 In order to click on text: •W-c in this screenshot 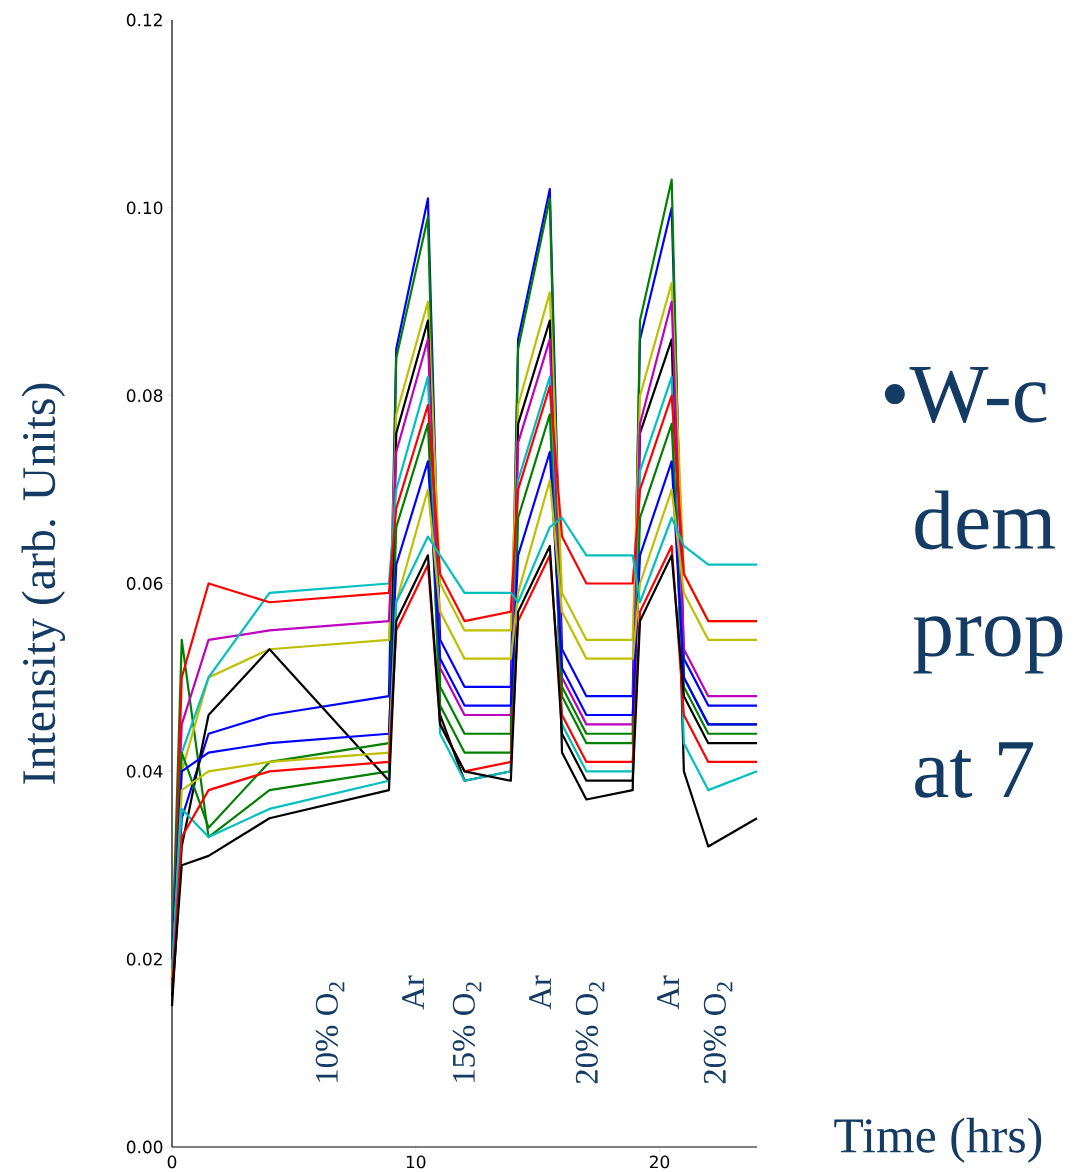, I will do `click(965, 395)`.